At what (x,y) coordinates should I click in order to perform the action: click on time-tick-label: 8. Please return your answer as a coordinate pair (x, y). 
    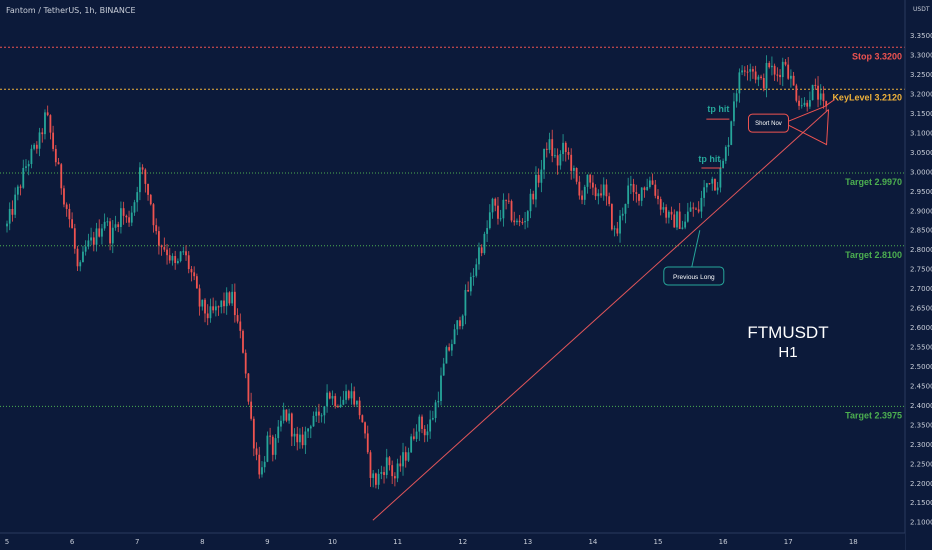
    Looking at the image, I should click on (202, 542).